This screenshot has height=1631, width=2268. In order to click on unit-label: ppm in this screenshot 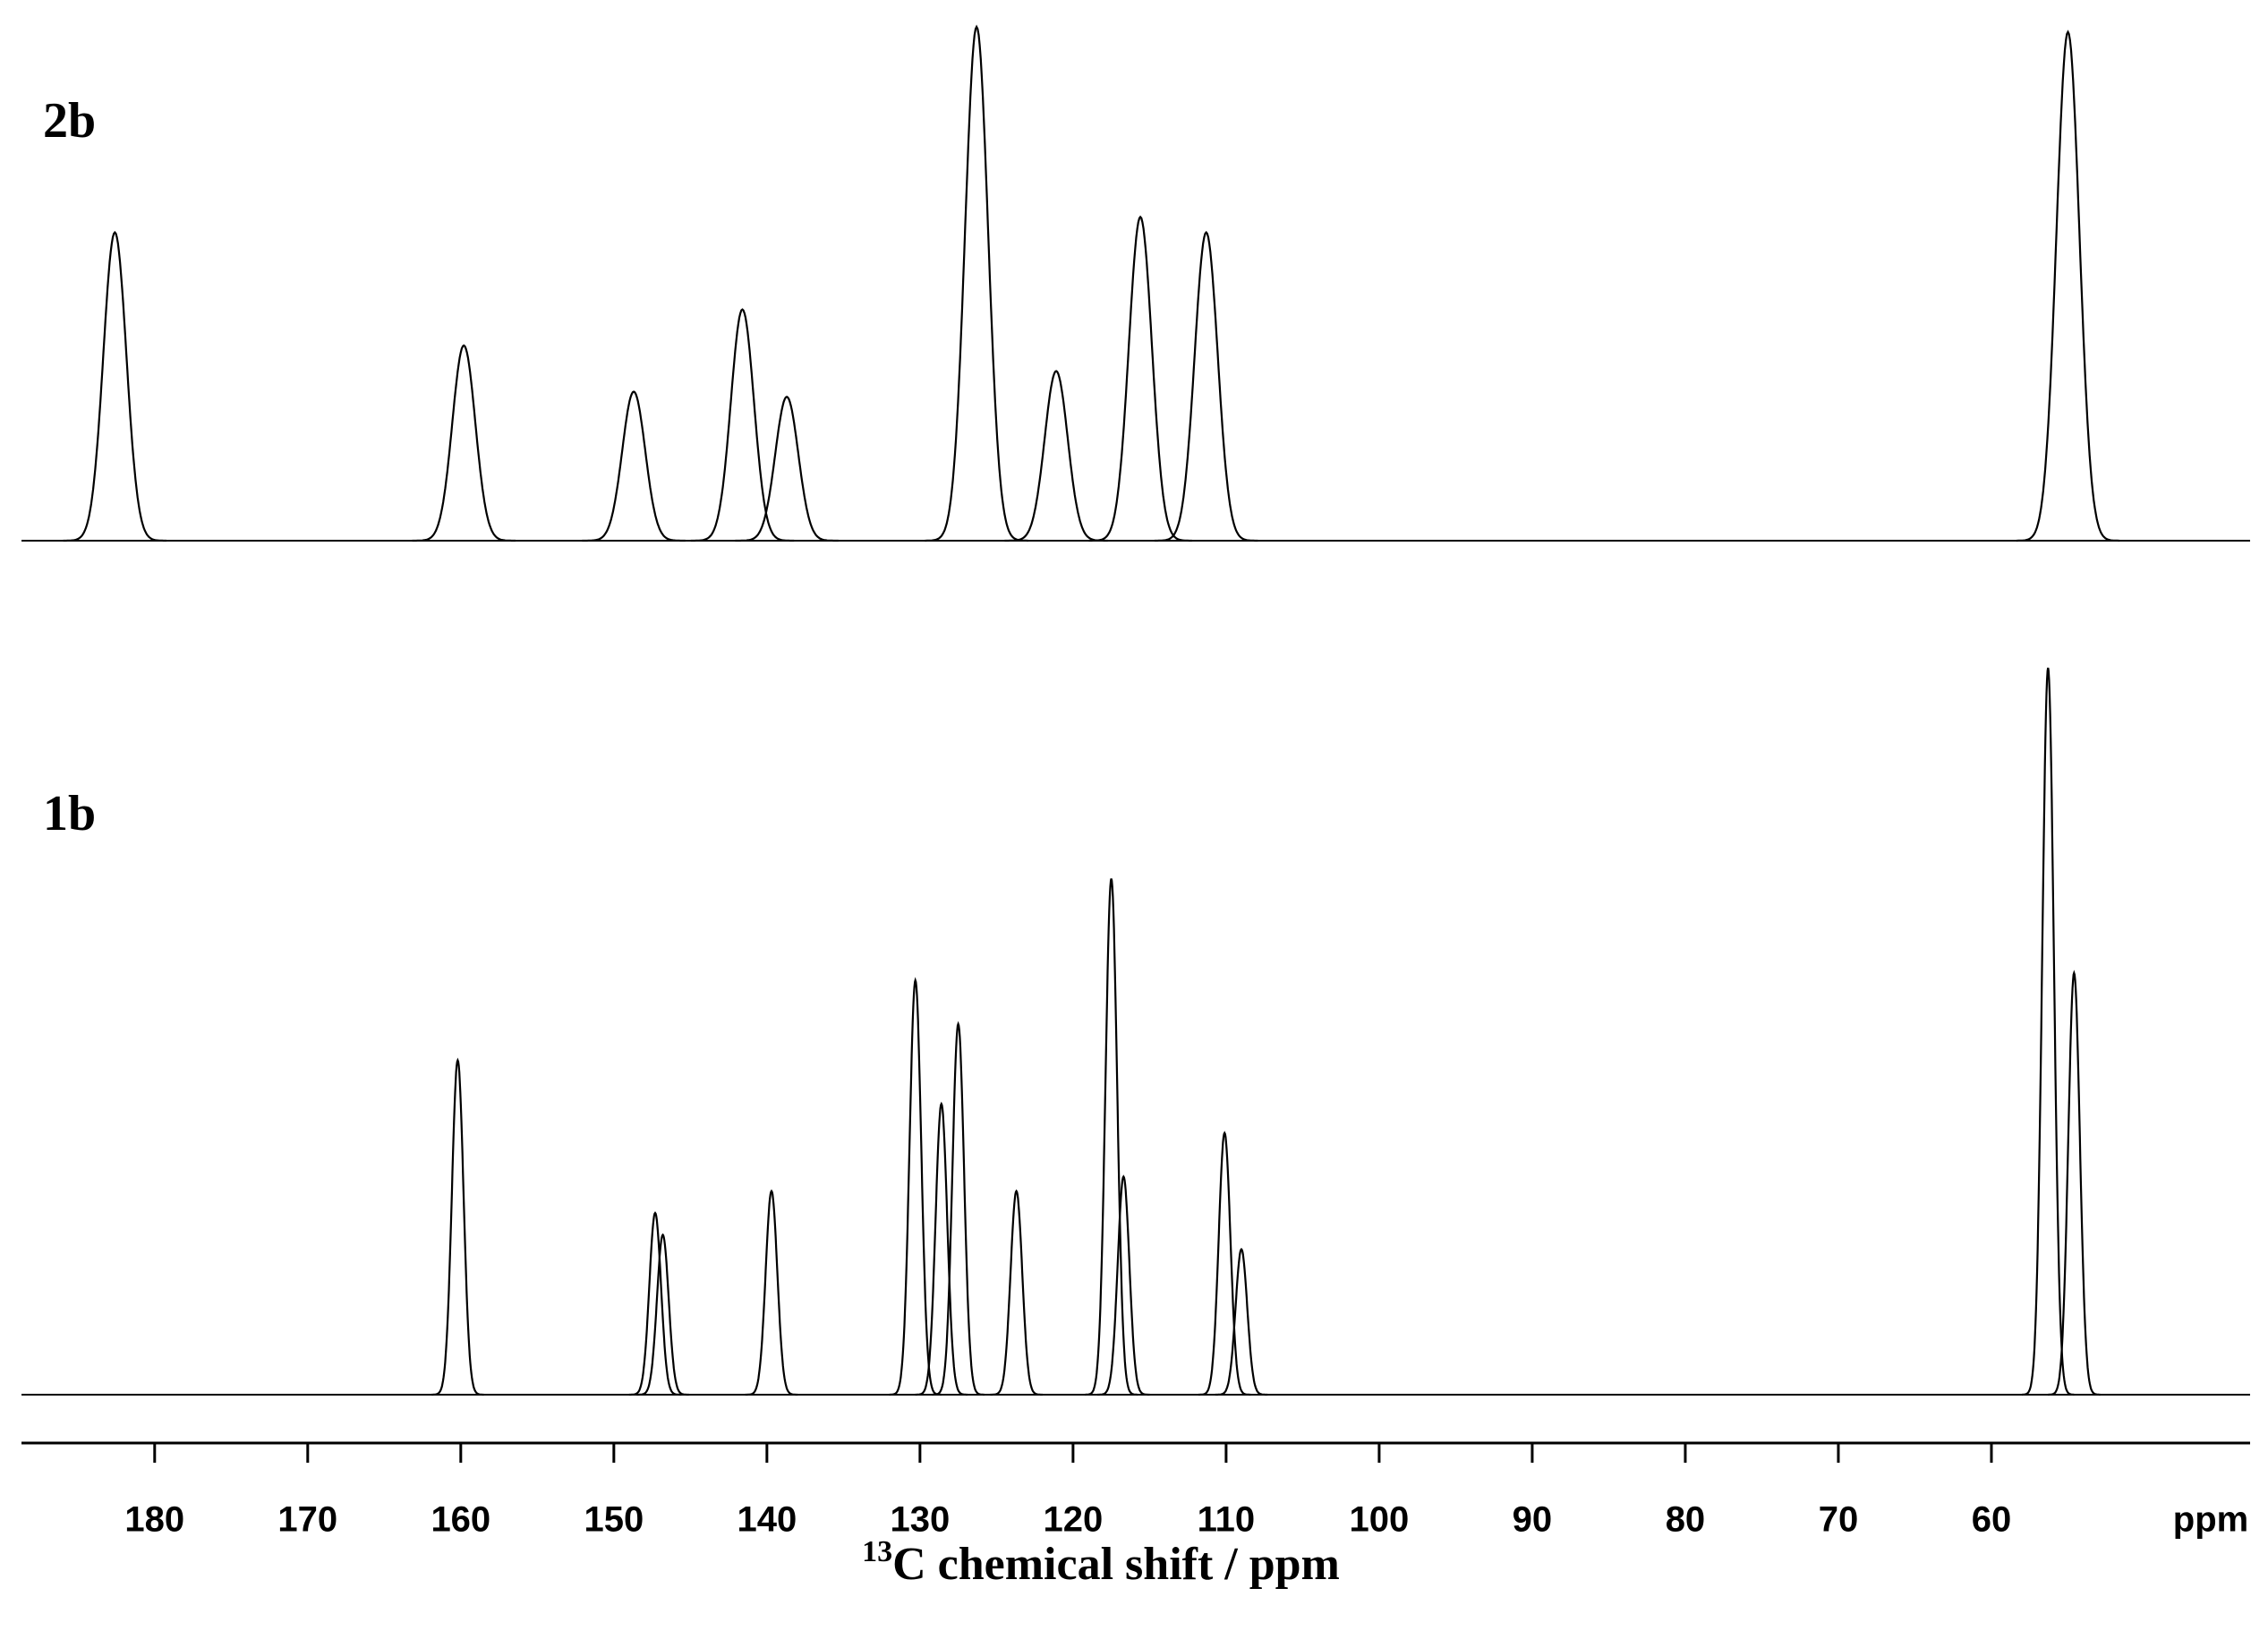, I will do `click(2210, 1520)`.